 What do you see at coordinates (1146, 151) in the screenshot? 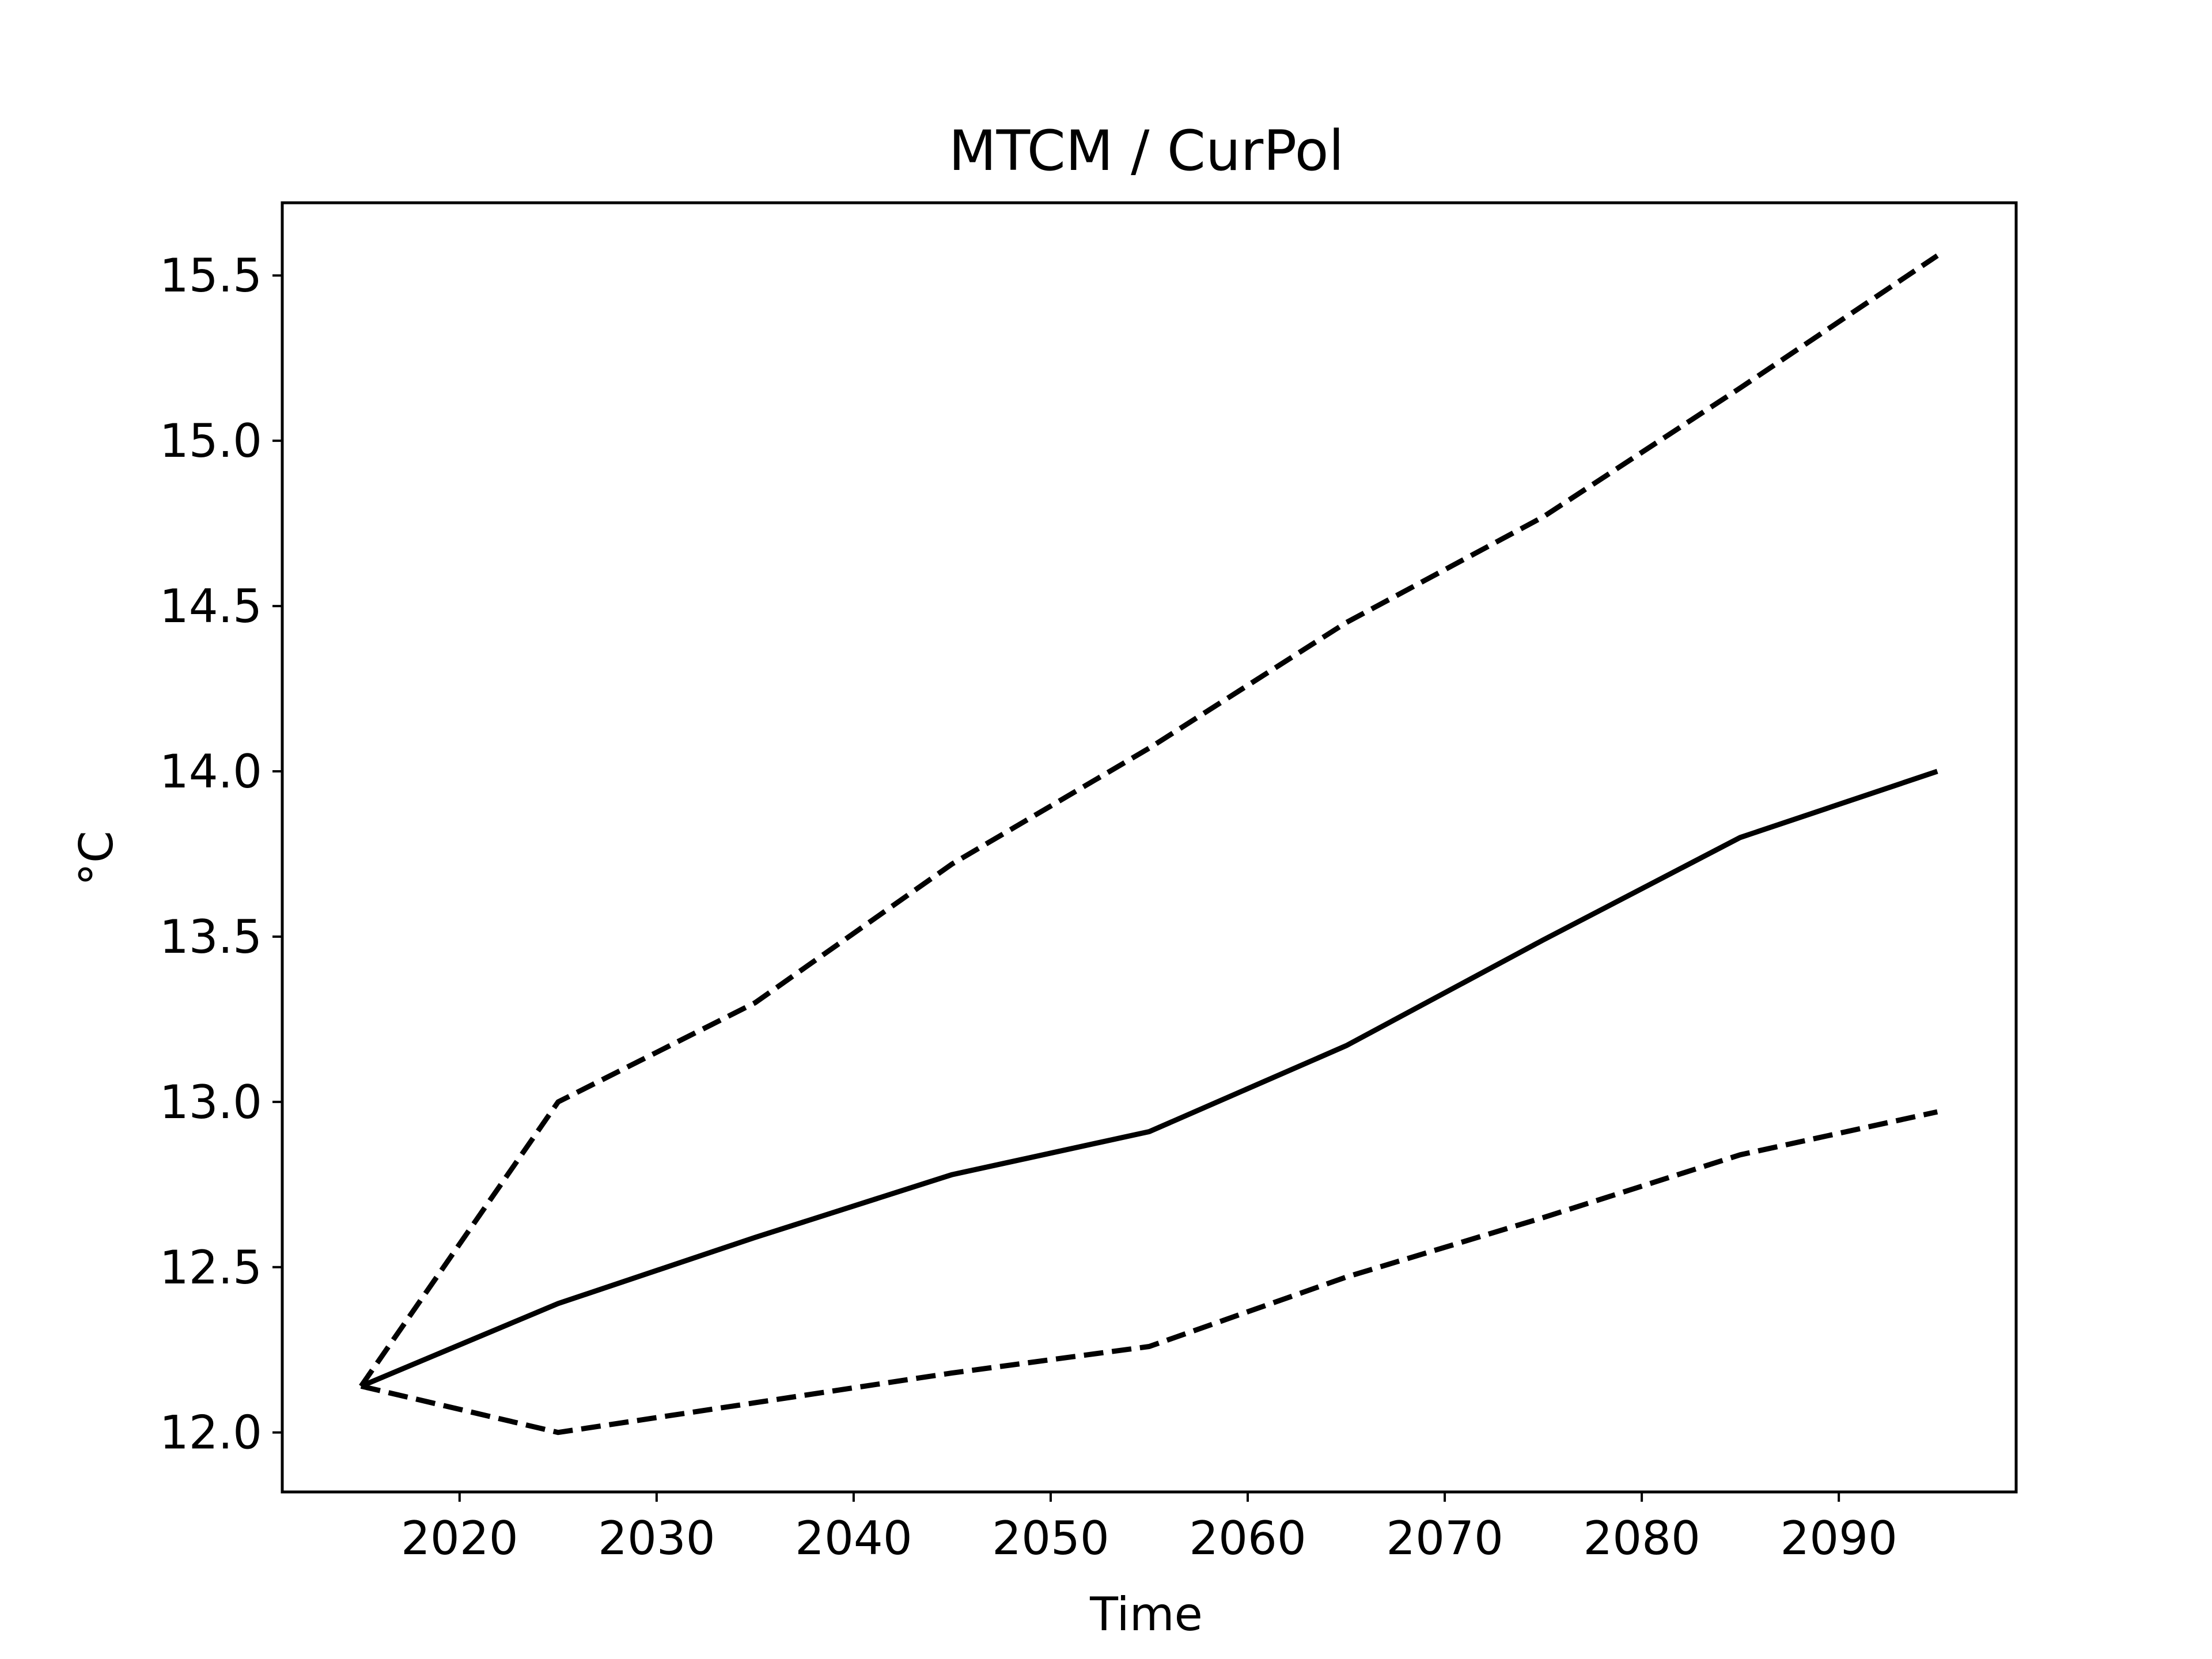
I see `chart-title: MTCM / CurPol` at bounding box center [1146, 151].